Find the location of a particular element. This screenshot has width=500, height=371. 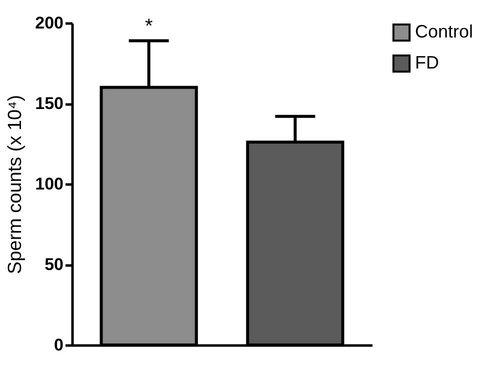

legend-label: Control is located at coordinates (444, 32).